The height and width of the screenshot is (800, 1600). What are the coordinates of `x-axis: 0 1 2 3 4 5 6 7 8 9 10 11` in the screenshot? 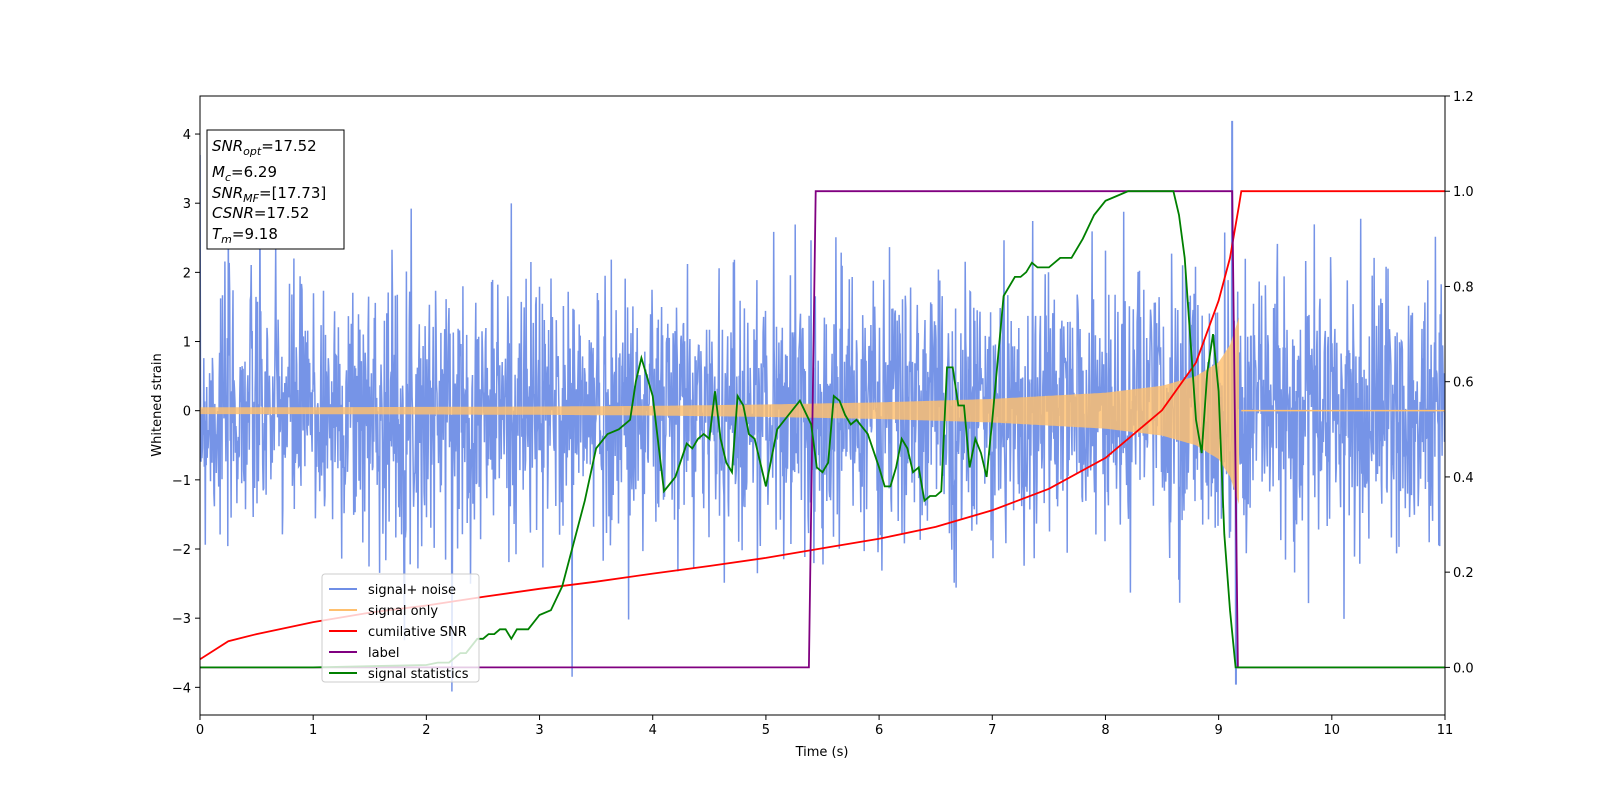 It's located at (824, 726).